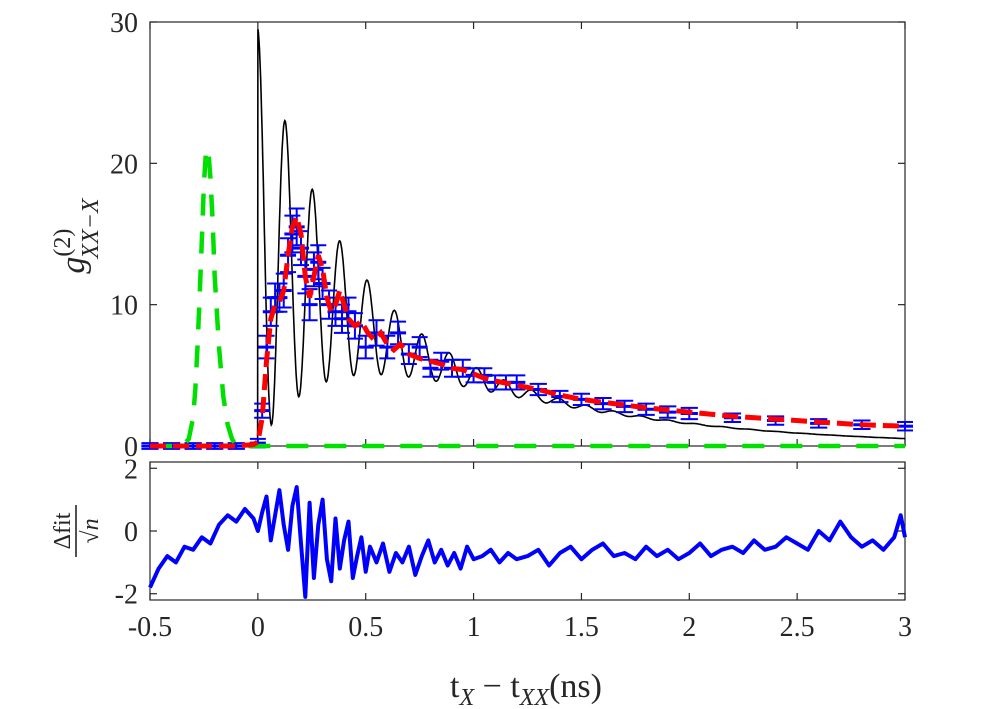 This screenshot has width=1004, height=709. What do you see at coordinates (581, 627) in the screenshot?
I see `bottom-x-tick-label: 1.5` at bounding box center [581, 627].